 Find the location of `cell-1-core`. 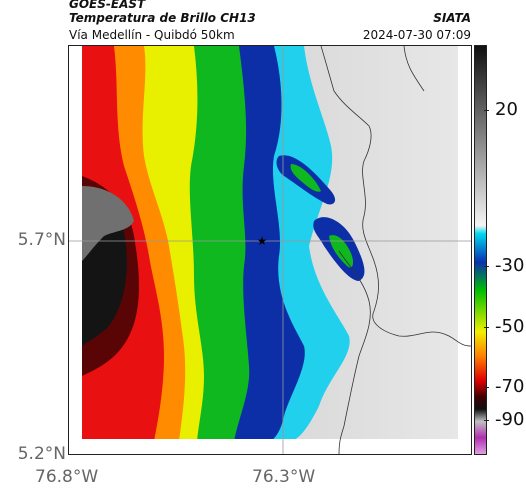

cell-1-core is located at coordinates (341, 251).